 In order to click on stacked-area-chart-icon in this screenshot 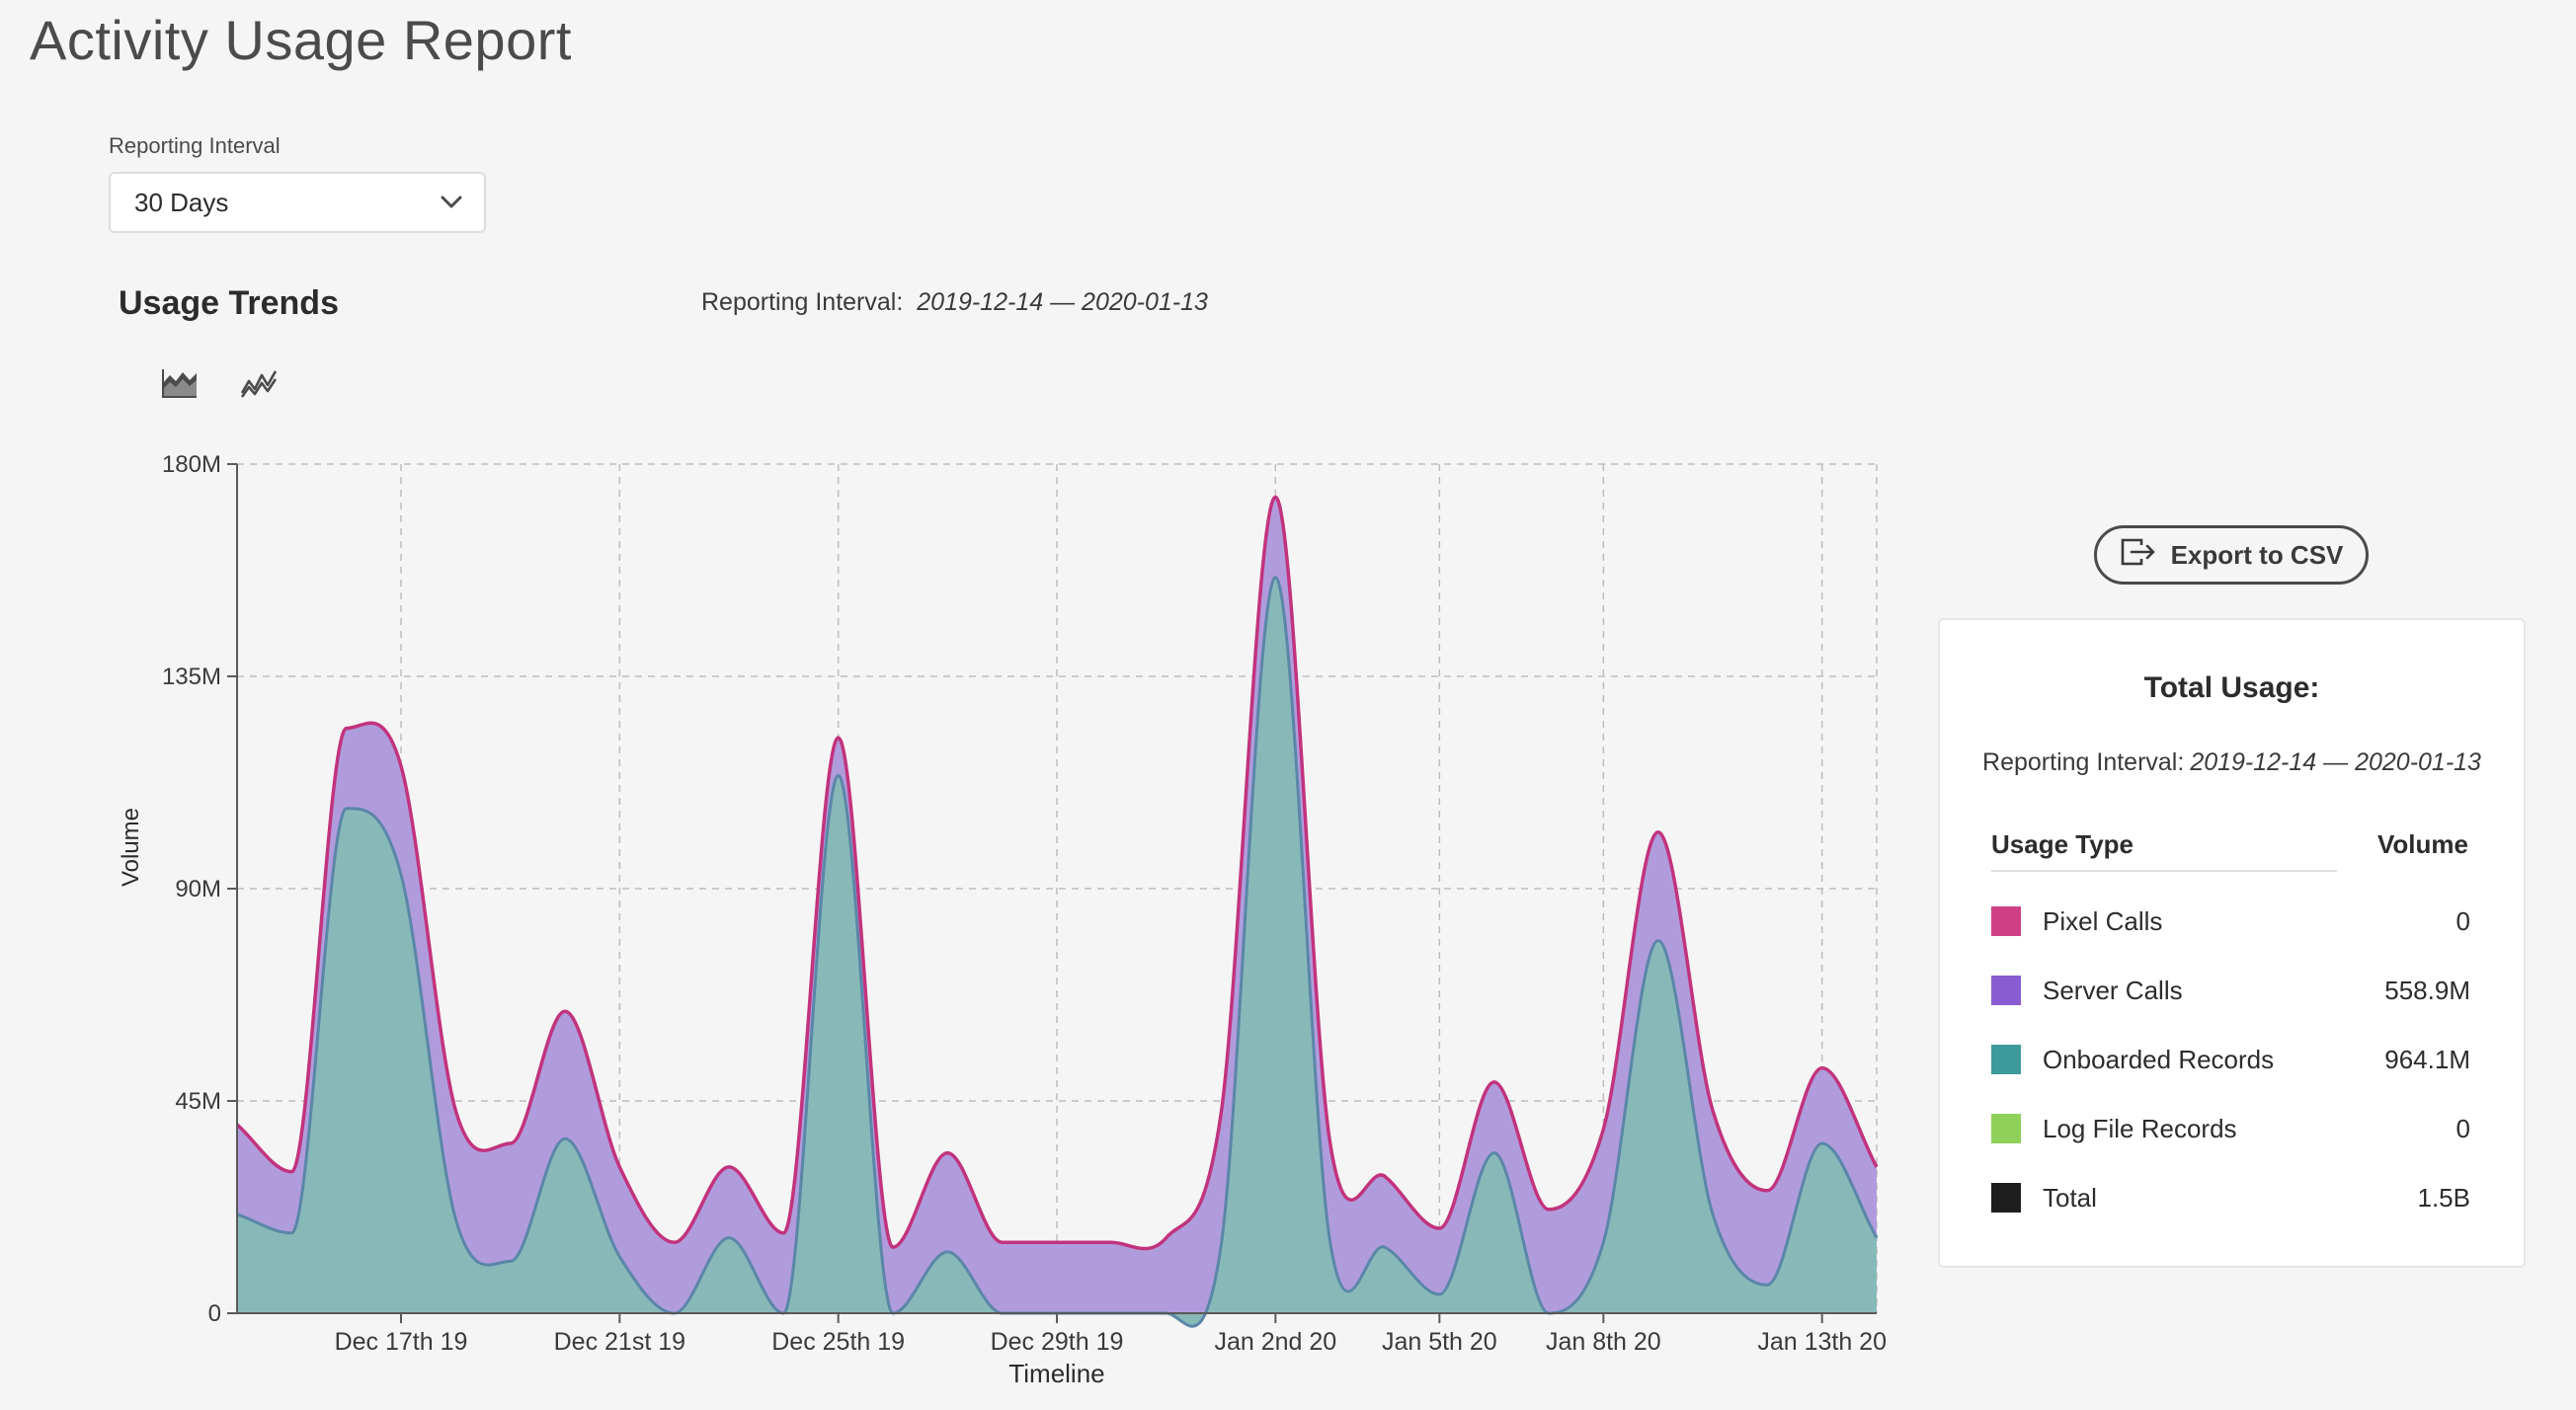, I will do `click(180, 385)`.